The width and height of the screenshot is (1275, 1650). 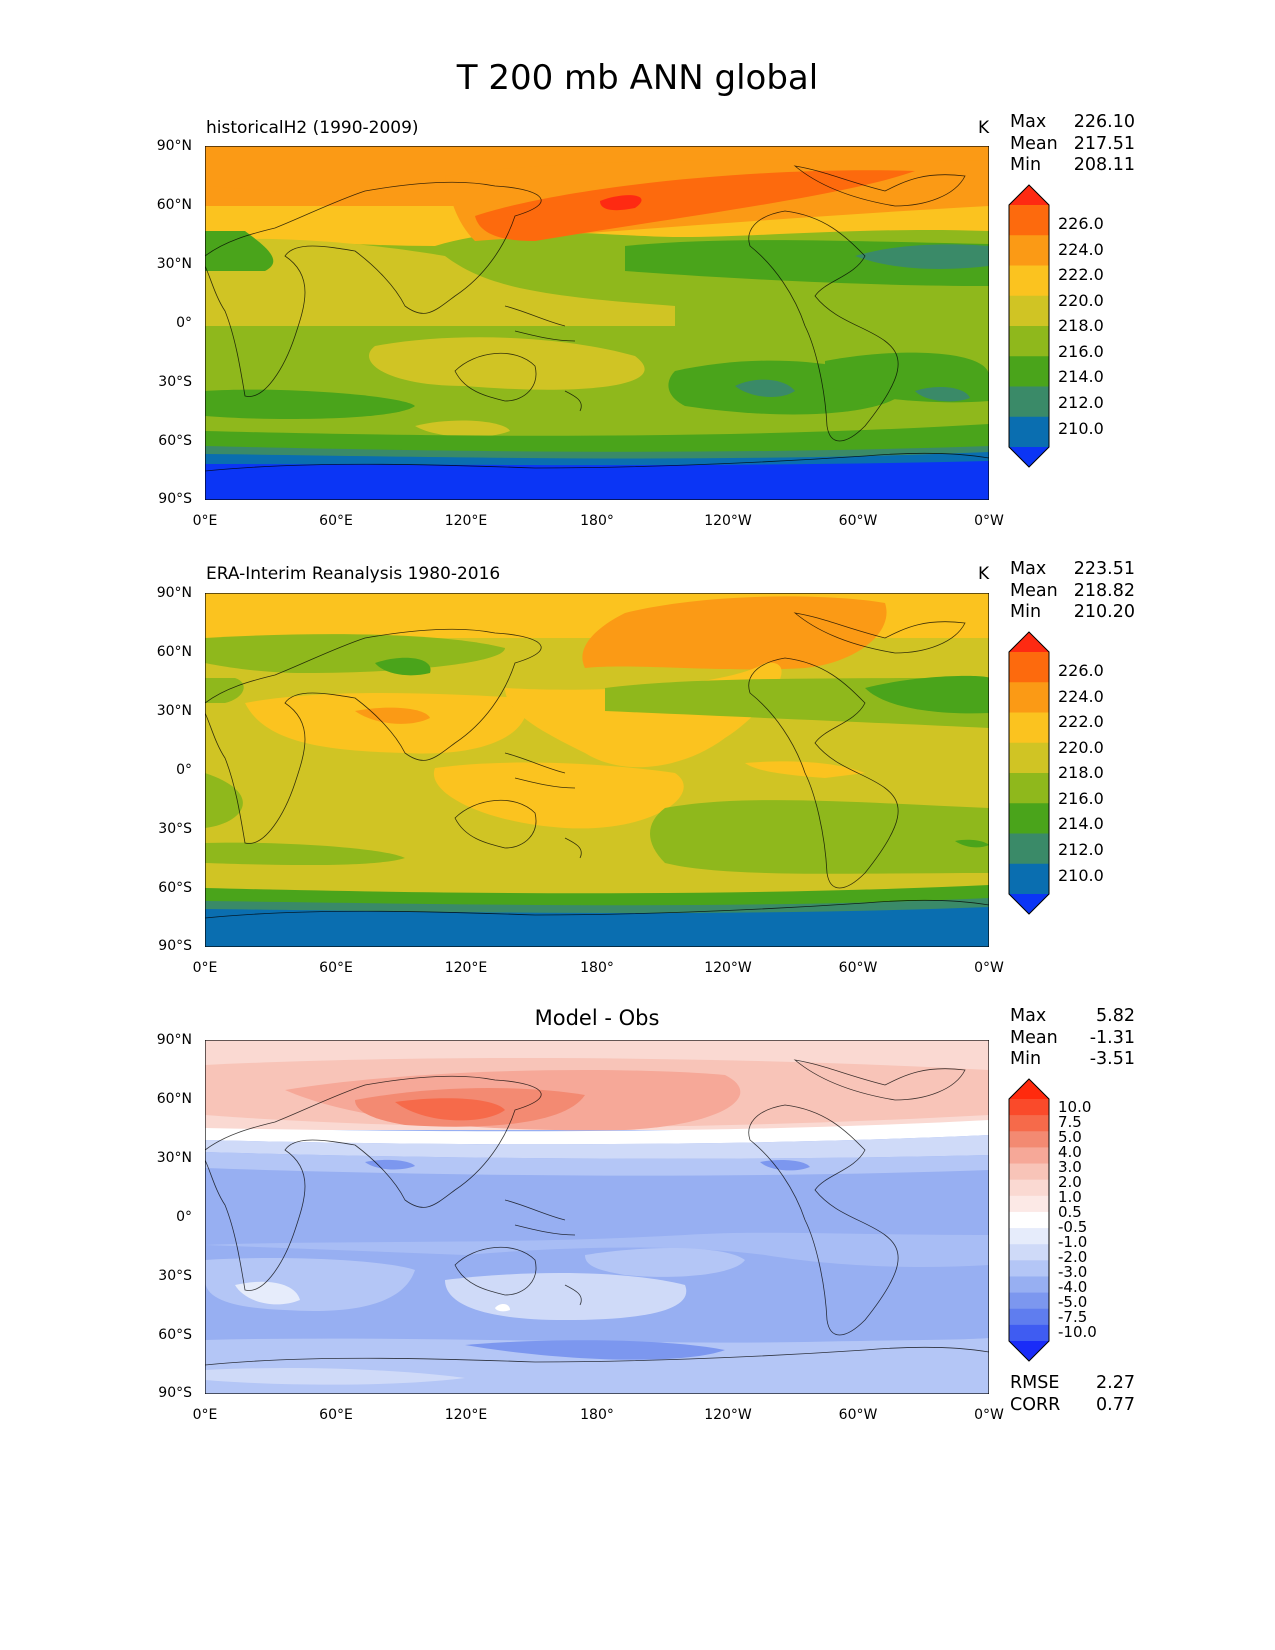 What do you see at coordinates (1104, 122) in the screenshot?
I see `stat-max-value: 226.10` at bounding box center [1104, 122].